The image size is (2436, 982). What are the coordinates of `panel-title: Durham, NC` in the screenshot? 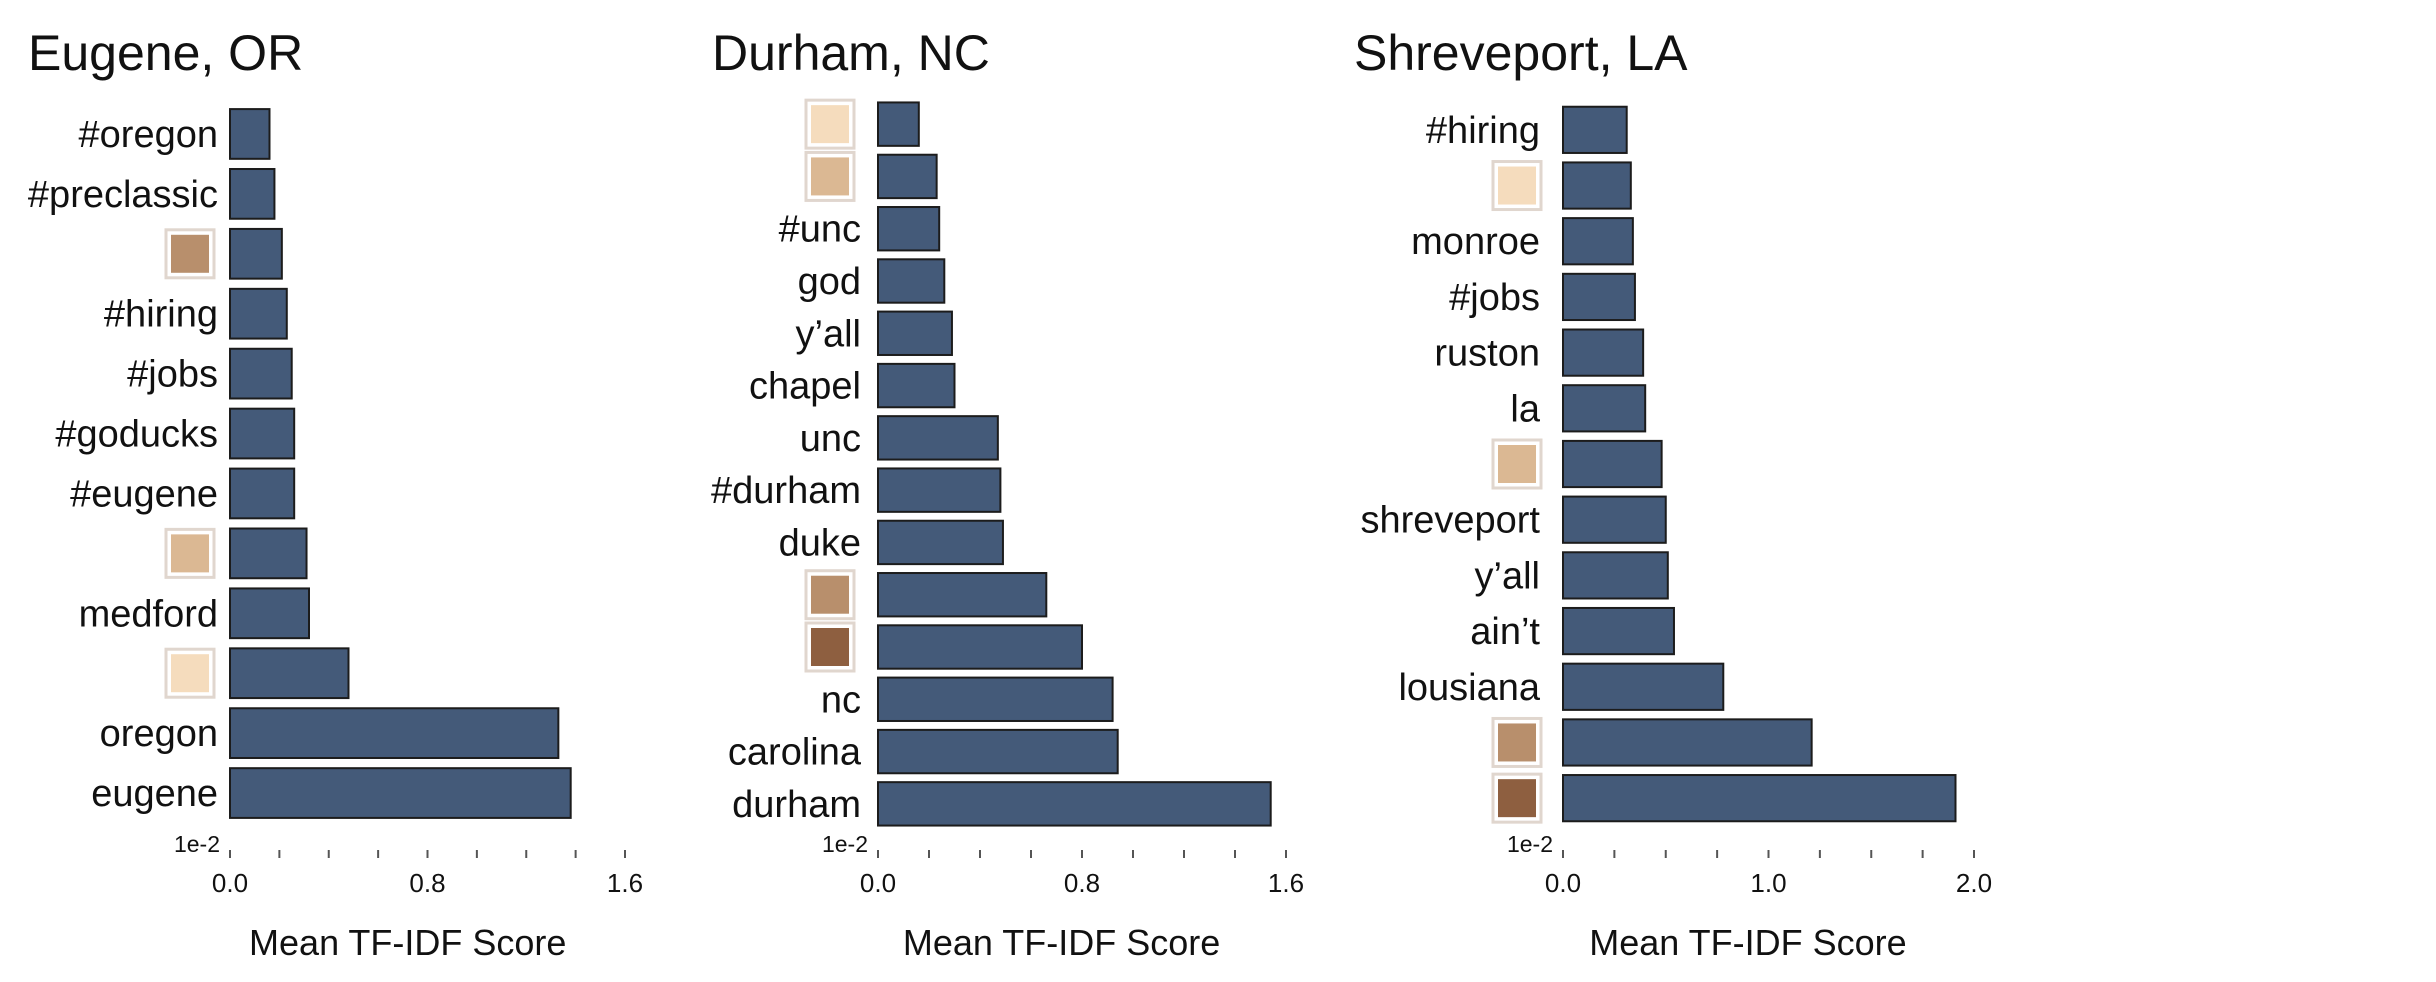 It's located at (851, 53).